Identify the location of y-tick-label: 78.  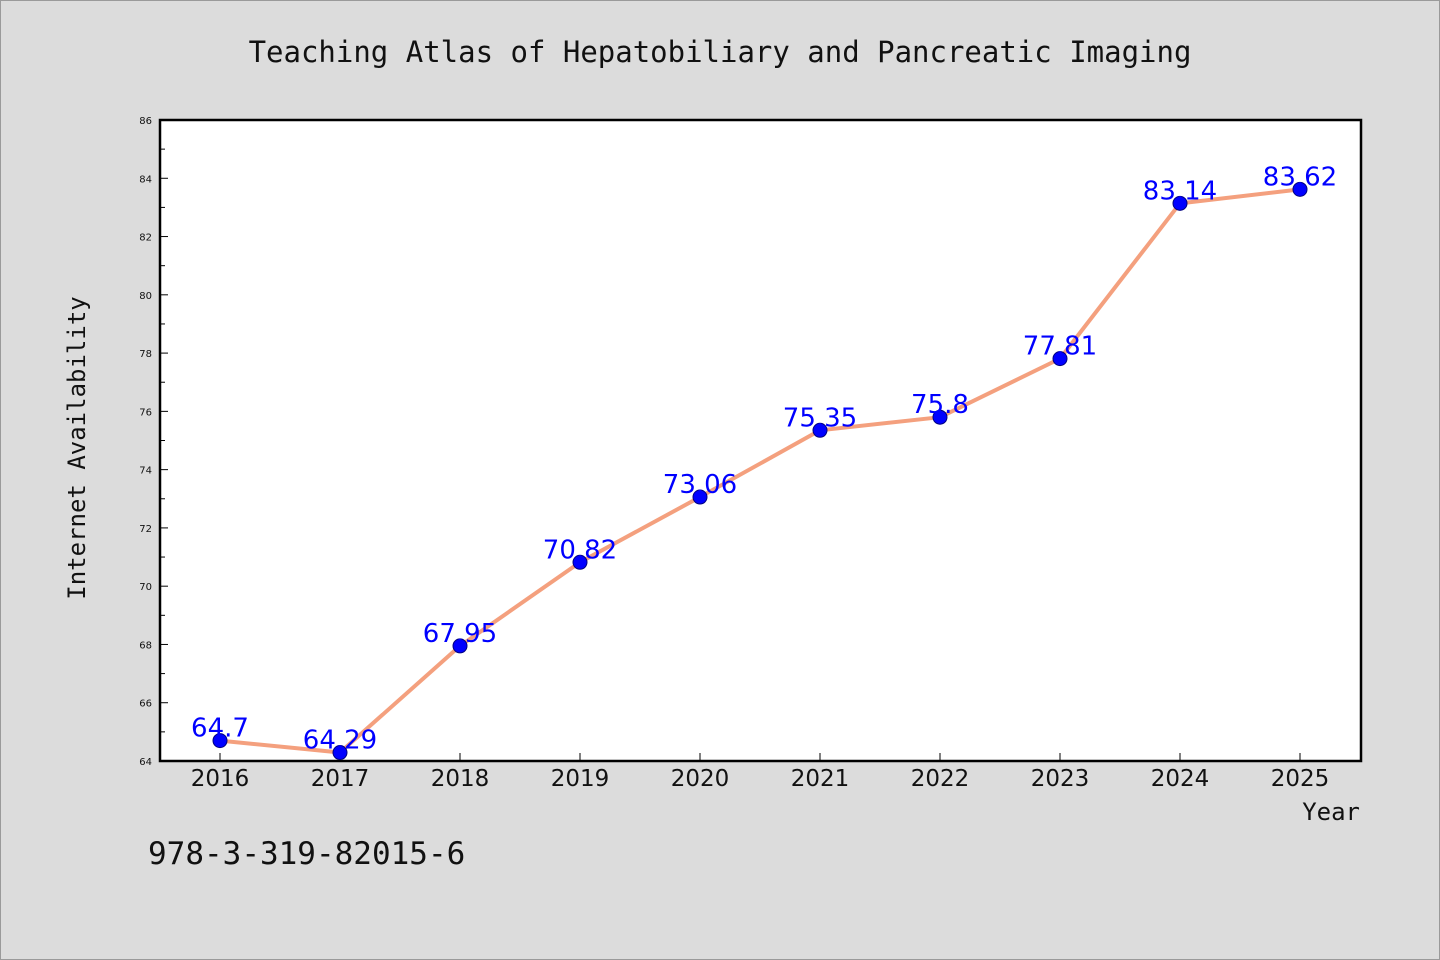
(145, 354).